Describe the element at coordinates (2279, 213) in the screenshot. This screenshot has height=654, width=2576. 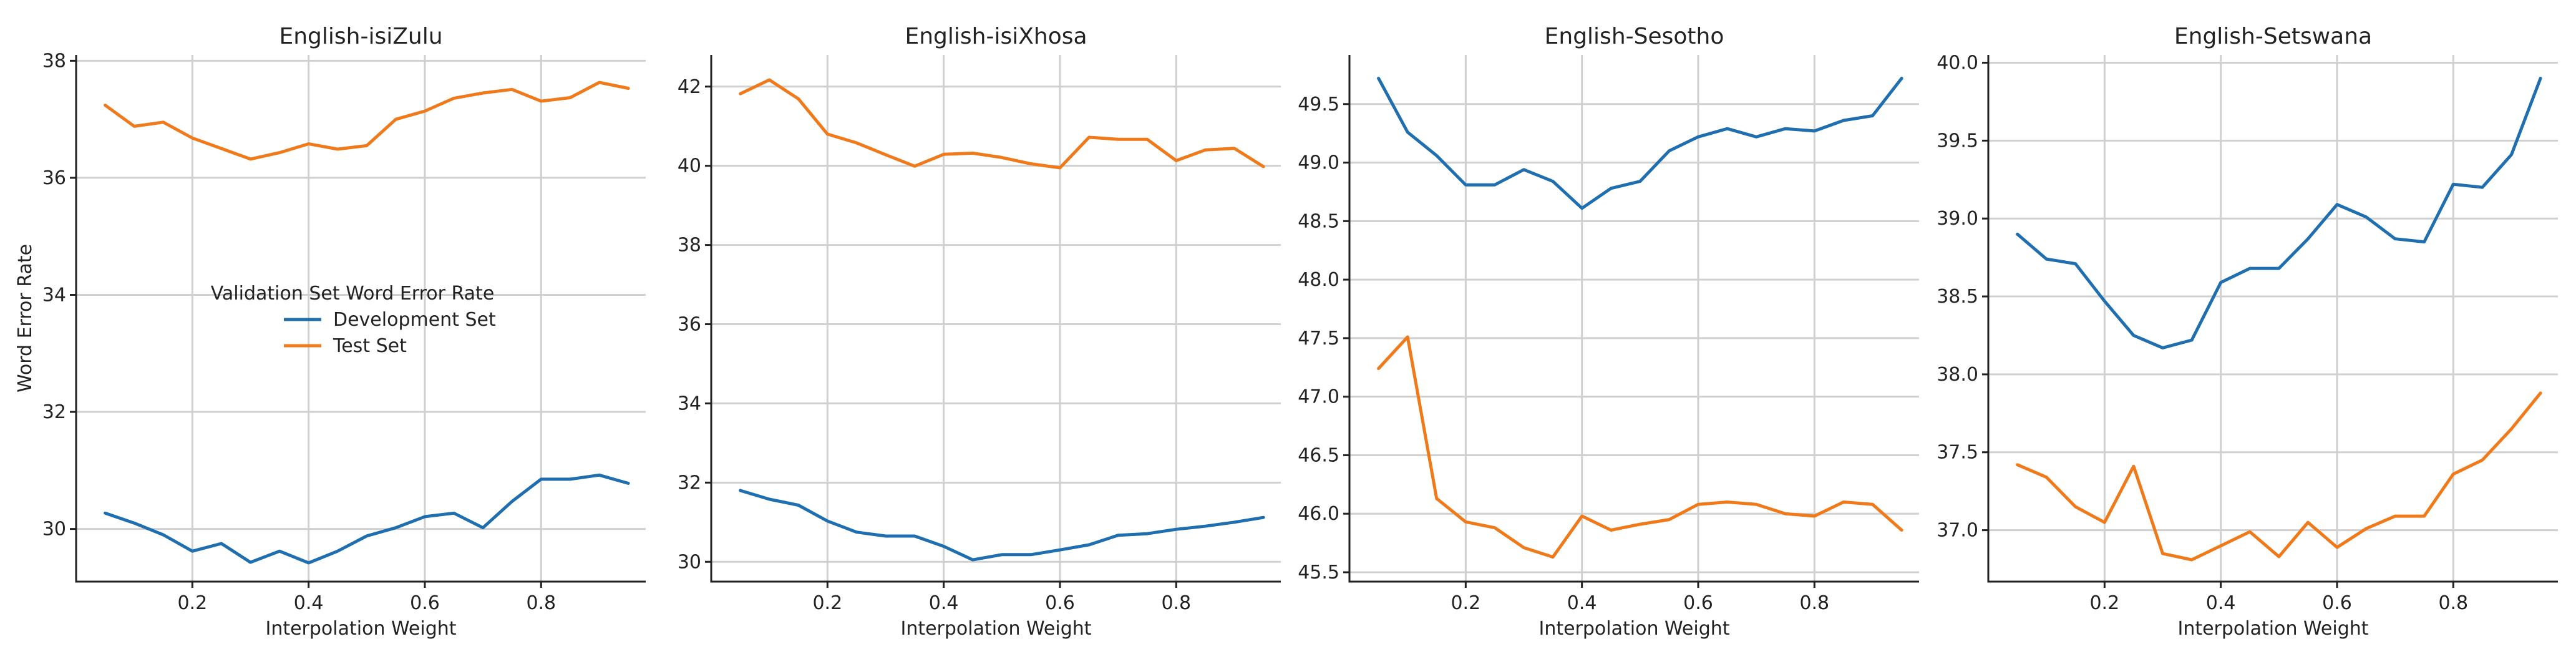
I see `panel-4-development-set-line` at that location.